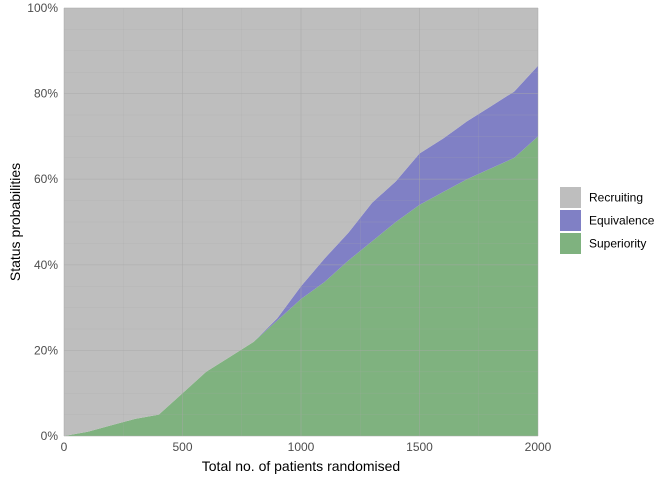 The image size is (672, 480). Describe the element at coordinates (622, 221) in the screenshot. I see `legend-label-equivalence: Equivalence` at that location.